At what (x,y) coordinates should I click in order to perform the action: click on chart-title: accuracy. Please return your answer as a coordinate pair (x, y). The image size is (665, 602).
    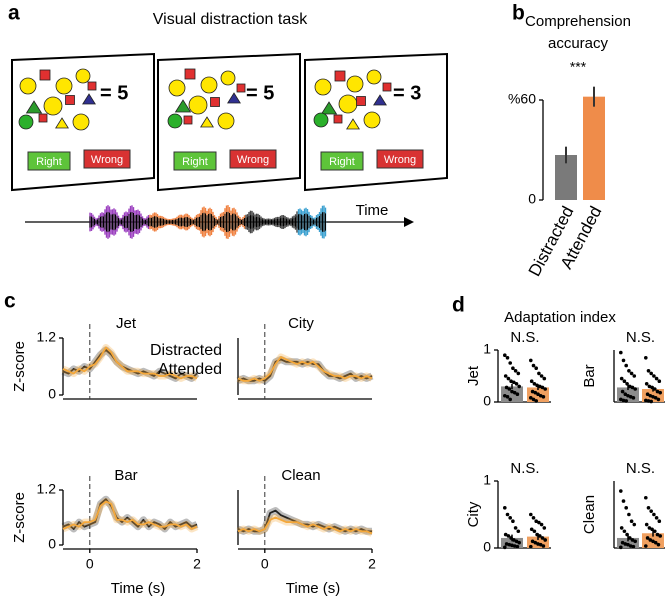
    Looking at the image, I should click on (578, 43).